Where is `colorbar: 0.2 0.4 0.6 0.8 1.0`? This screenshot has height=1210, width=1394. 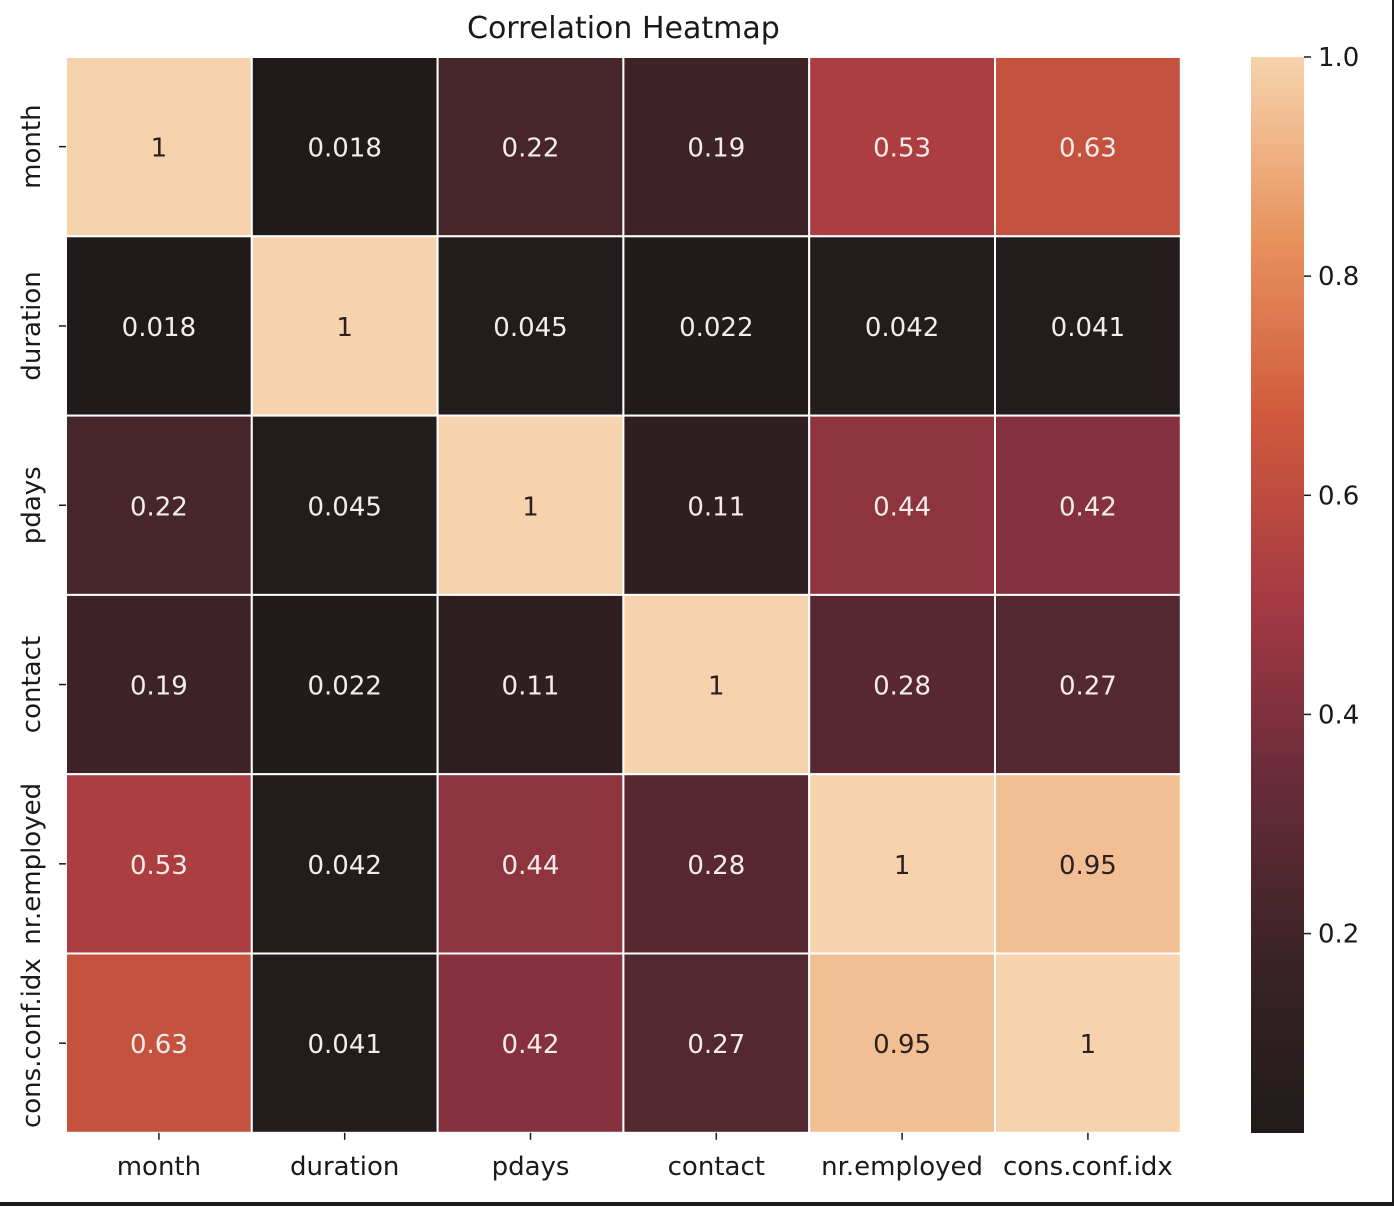
colorbar: 0.2 0.4 0.6 0.8 1.0 is located at coordinates (1305, 588).